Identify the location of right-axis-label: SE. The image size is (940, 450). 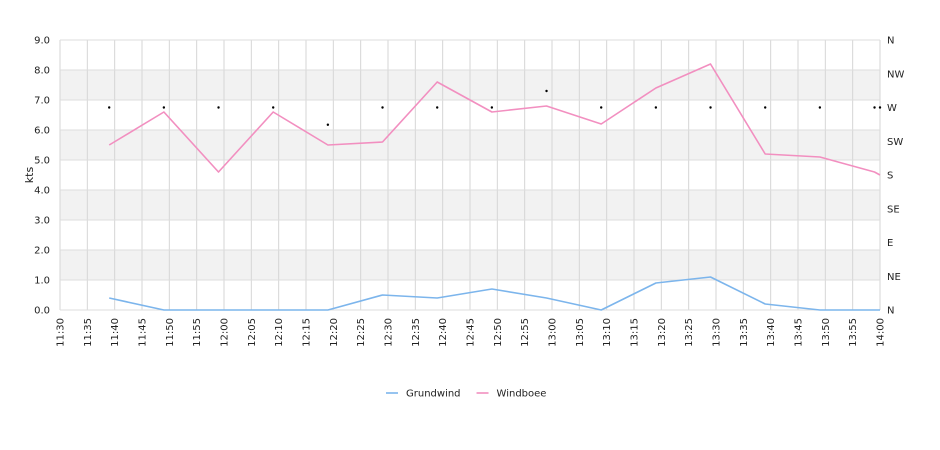
(893, 209).